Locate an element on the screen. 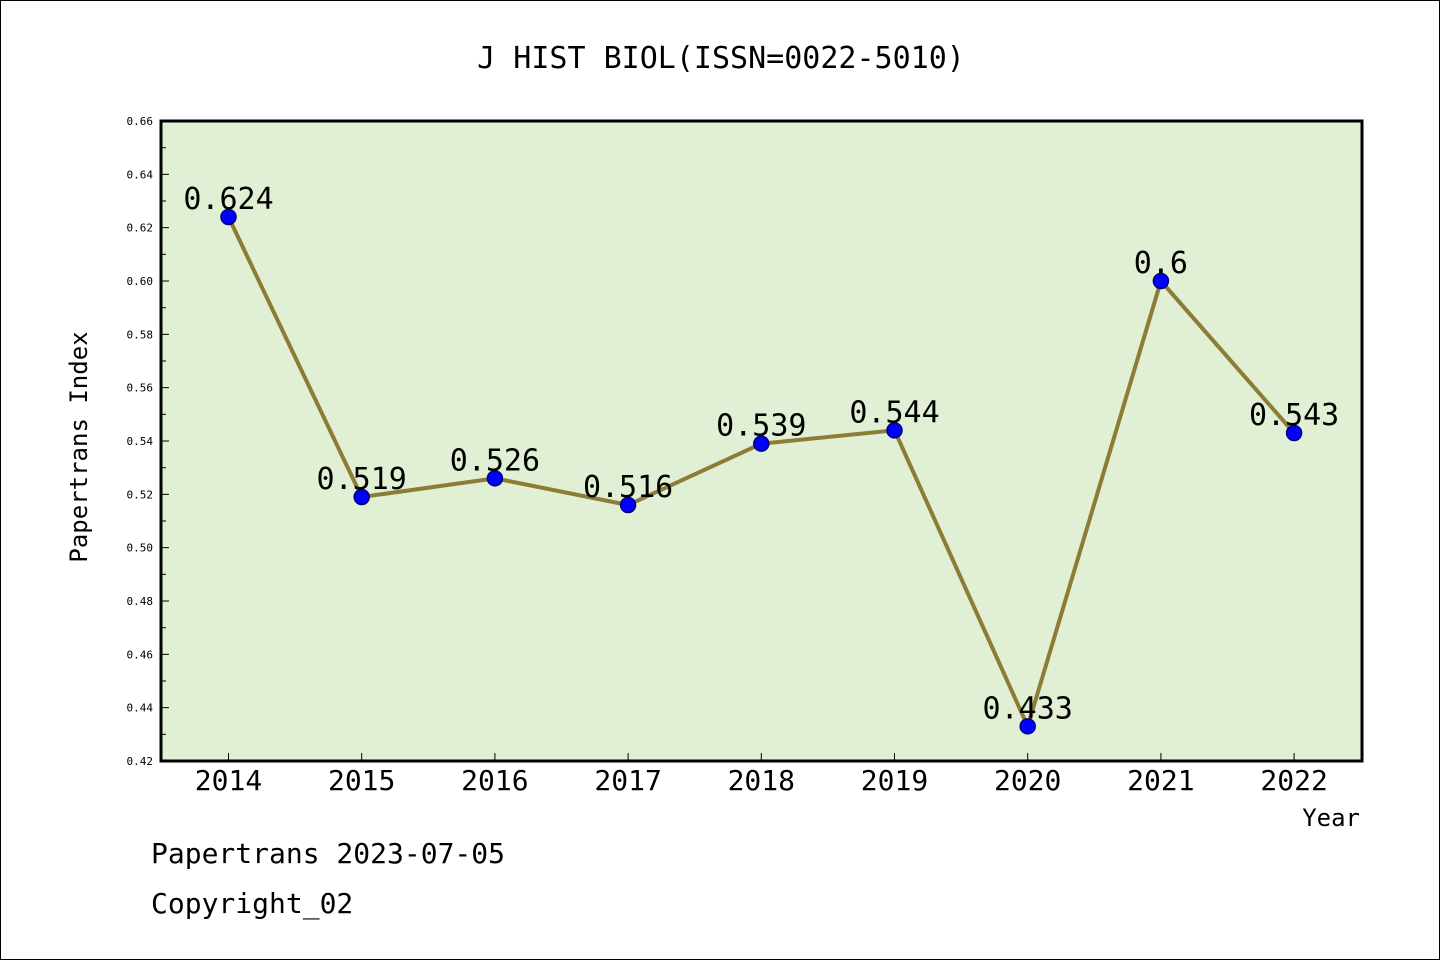 The image size is (1440, 961). x-tick-label: 2018 is located at coordinates (761, 780).